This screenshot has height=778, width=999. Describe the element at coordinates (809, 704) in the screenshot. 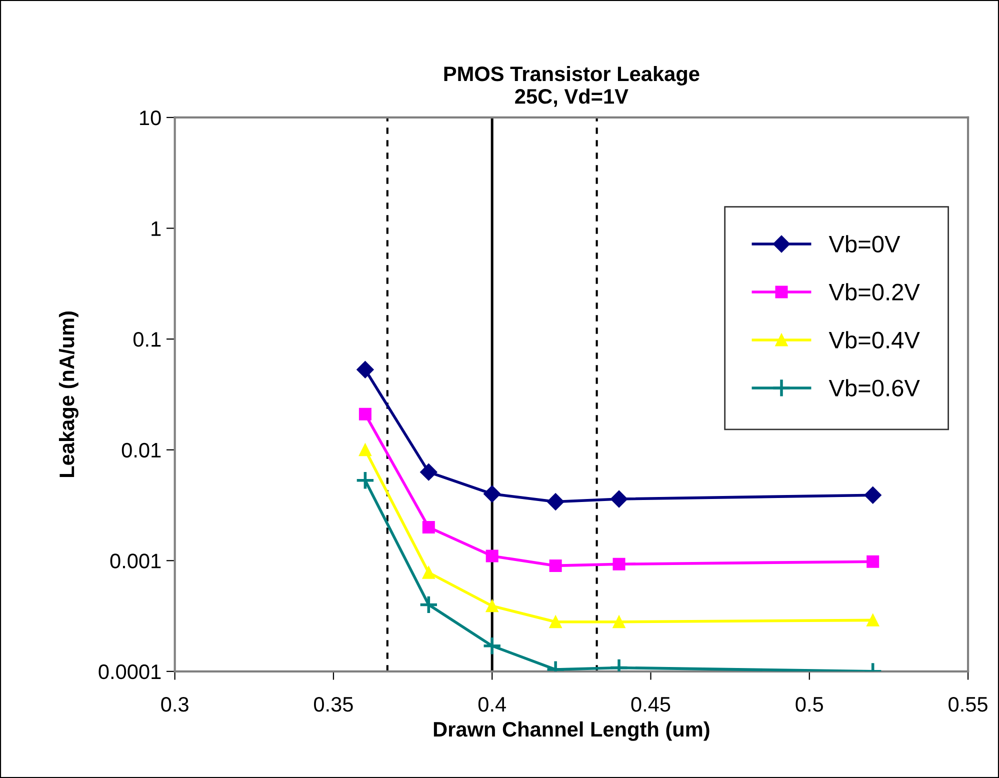

I see `x-tick-label: 0.5` at that location.